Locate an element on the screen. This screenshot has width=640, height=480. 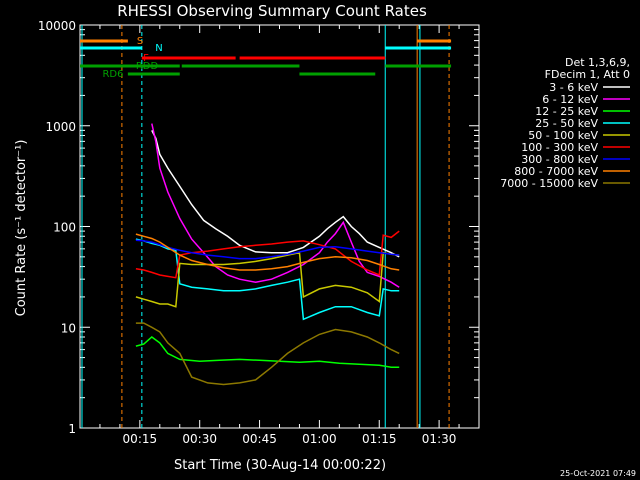
legend-label: 3 - 6 keV is located at coordinates (573, 87).